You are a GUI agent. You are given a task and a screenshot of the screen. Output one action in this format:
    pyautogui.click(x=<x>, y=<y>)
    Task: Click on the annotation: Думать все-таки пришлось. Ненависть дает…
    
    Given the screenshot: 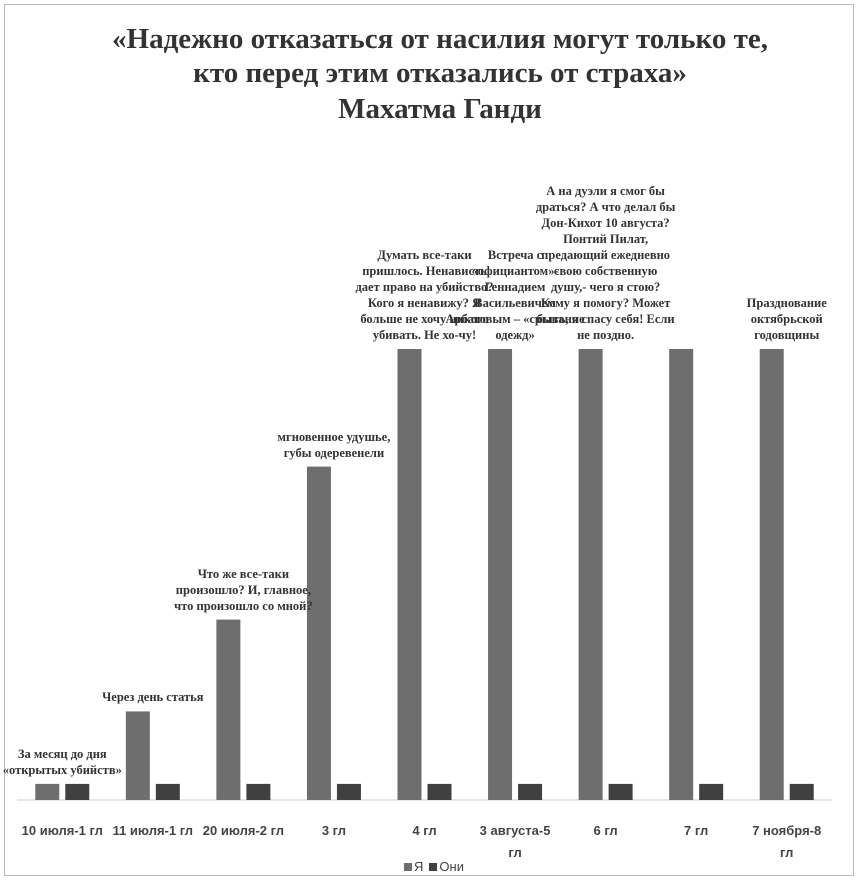 What is the action you would take?
    pyautogui.click(x=424, y=295)
    